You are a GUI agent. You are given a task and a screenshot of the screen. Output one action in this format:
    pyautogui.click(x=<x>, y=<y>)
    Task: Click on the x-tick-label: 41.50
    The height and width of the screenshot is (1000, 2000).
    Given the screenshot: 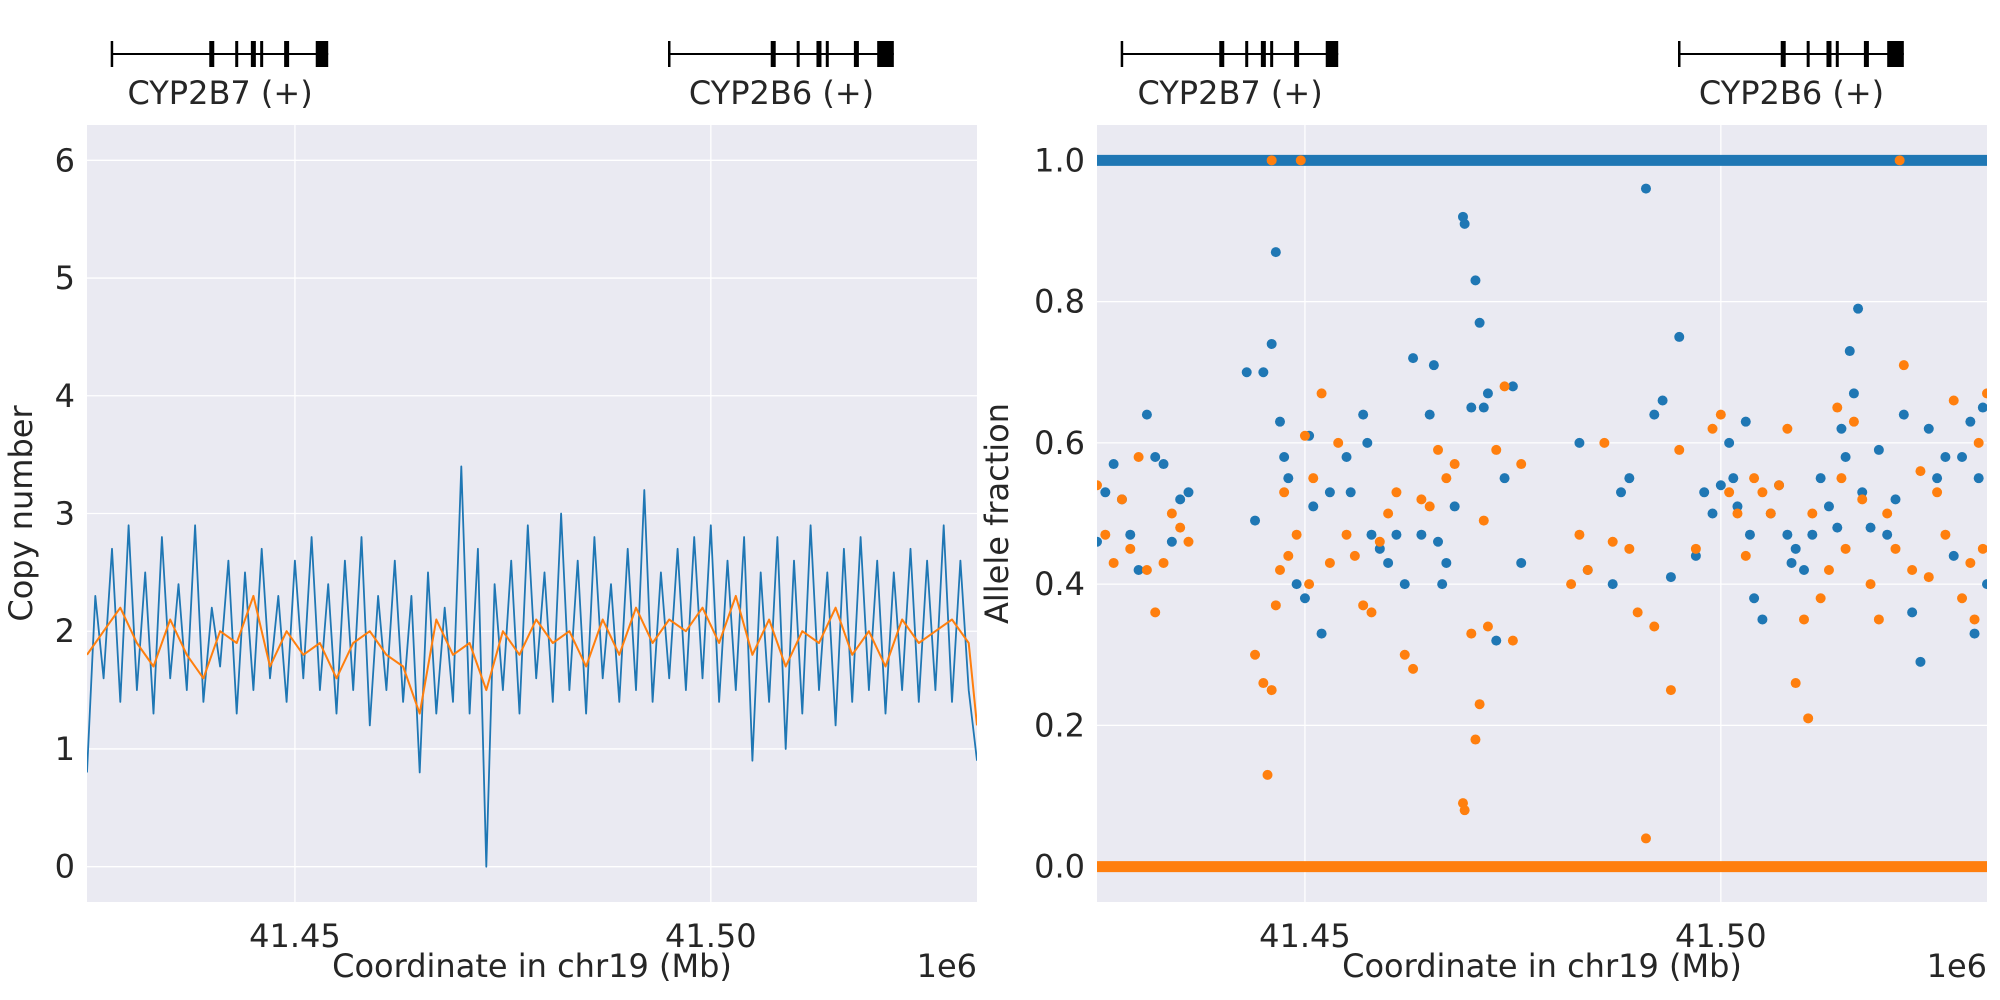 What is the action you would take?
    pyautogui.click(x=1721, y=936)
    